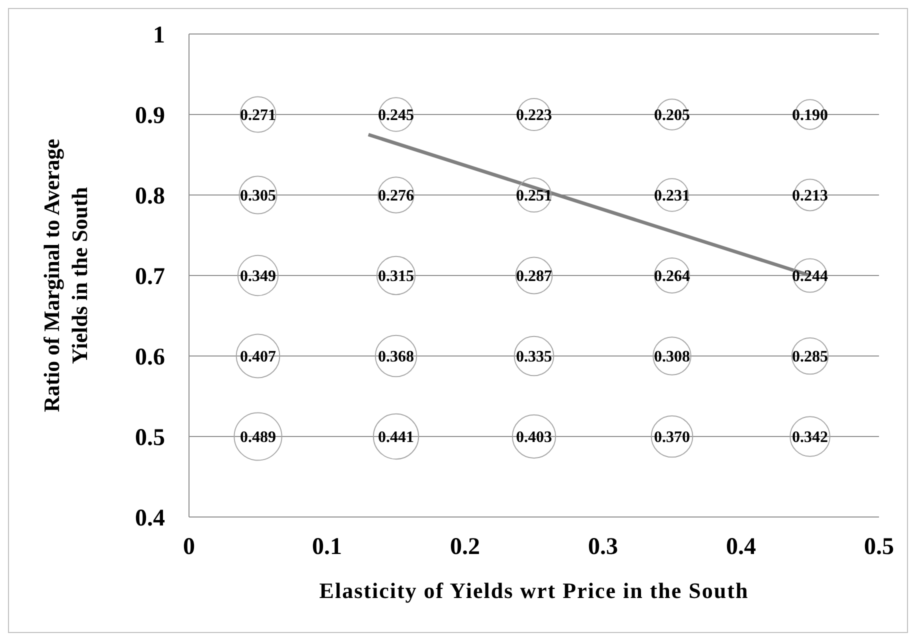 The width and height of the screenshot is (917, 642). Describe the element at coordinates (534, 115) in the screenshot. I see `data-label: 0.223` at that location.